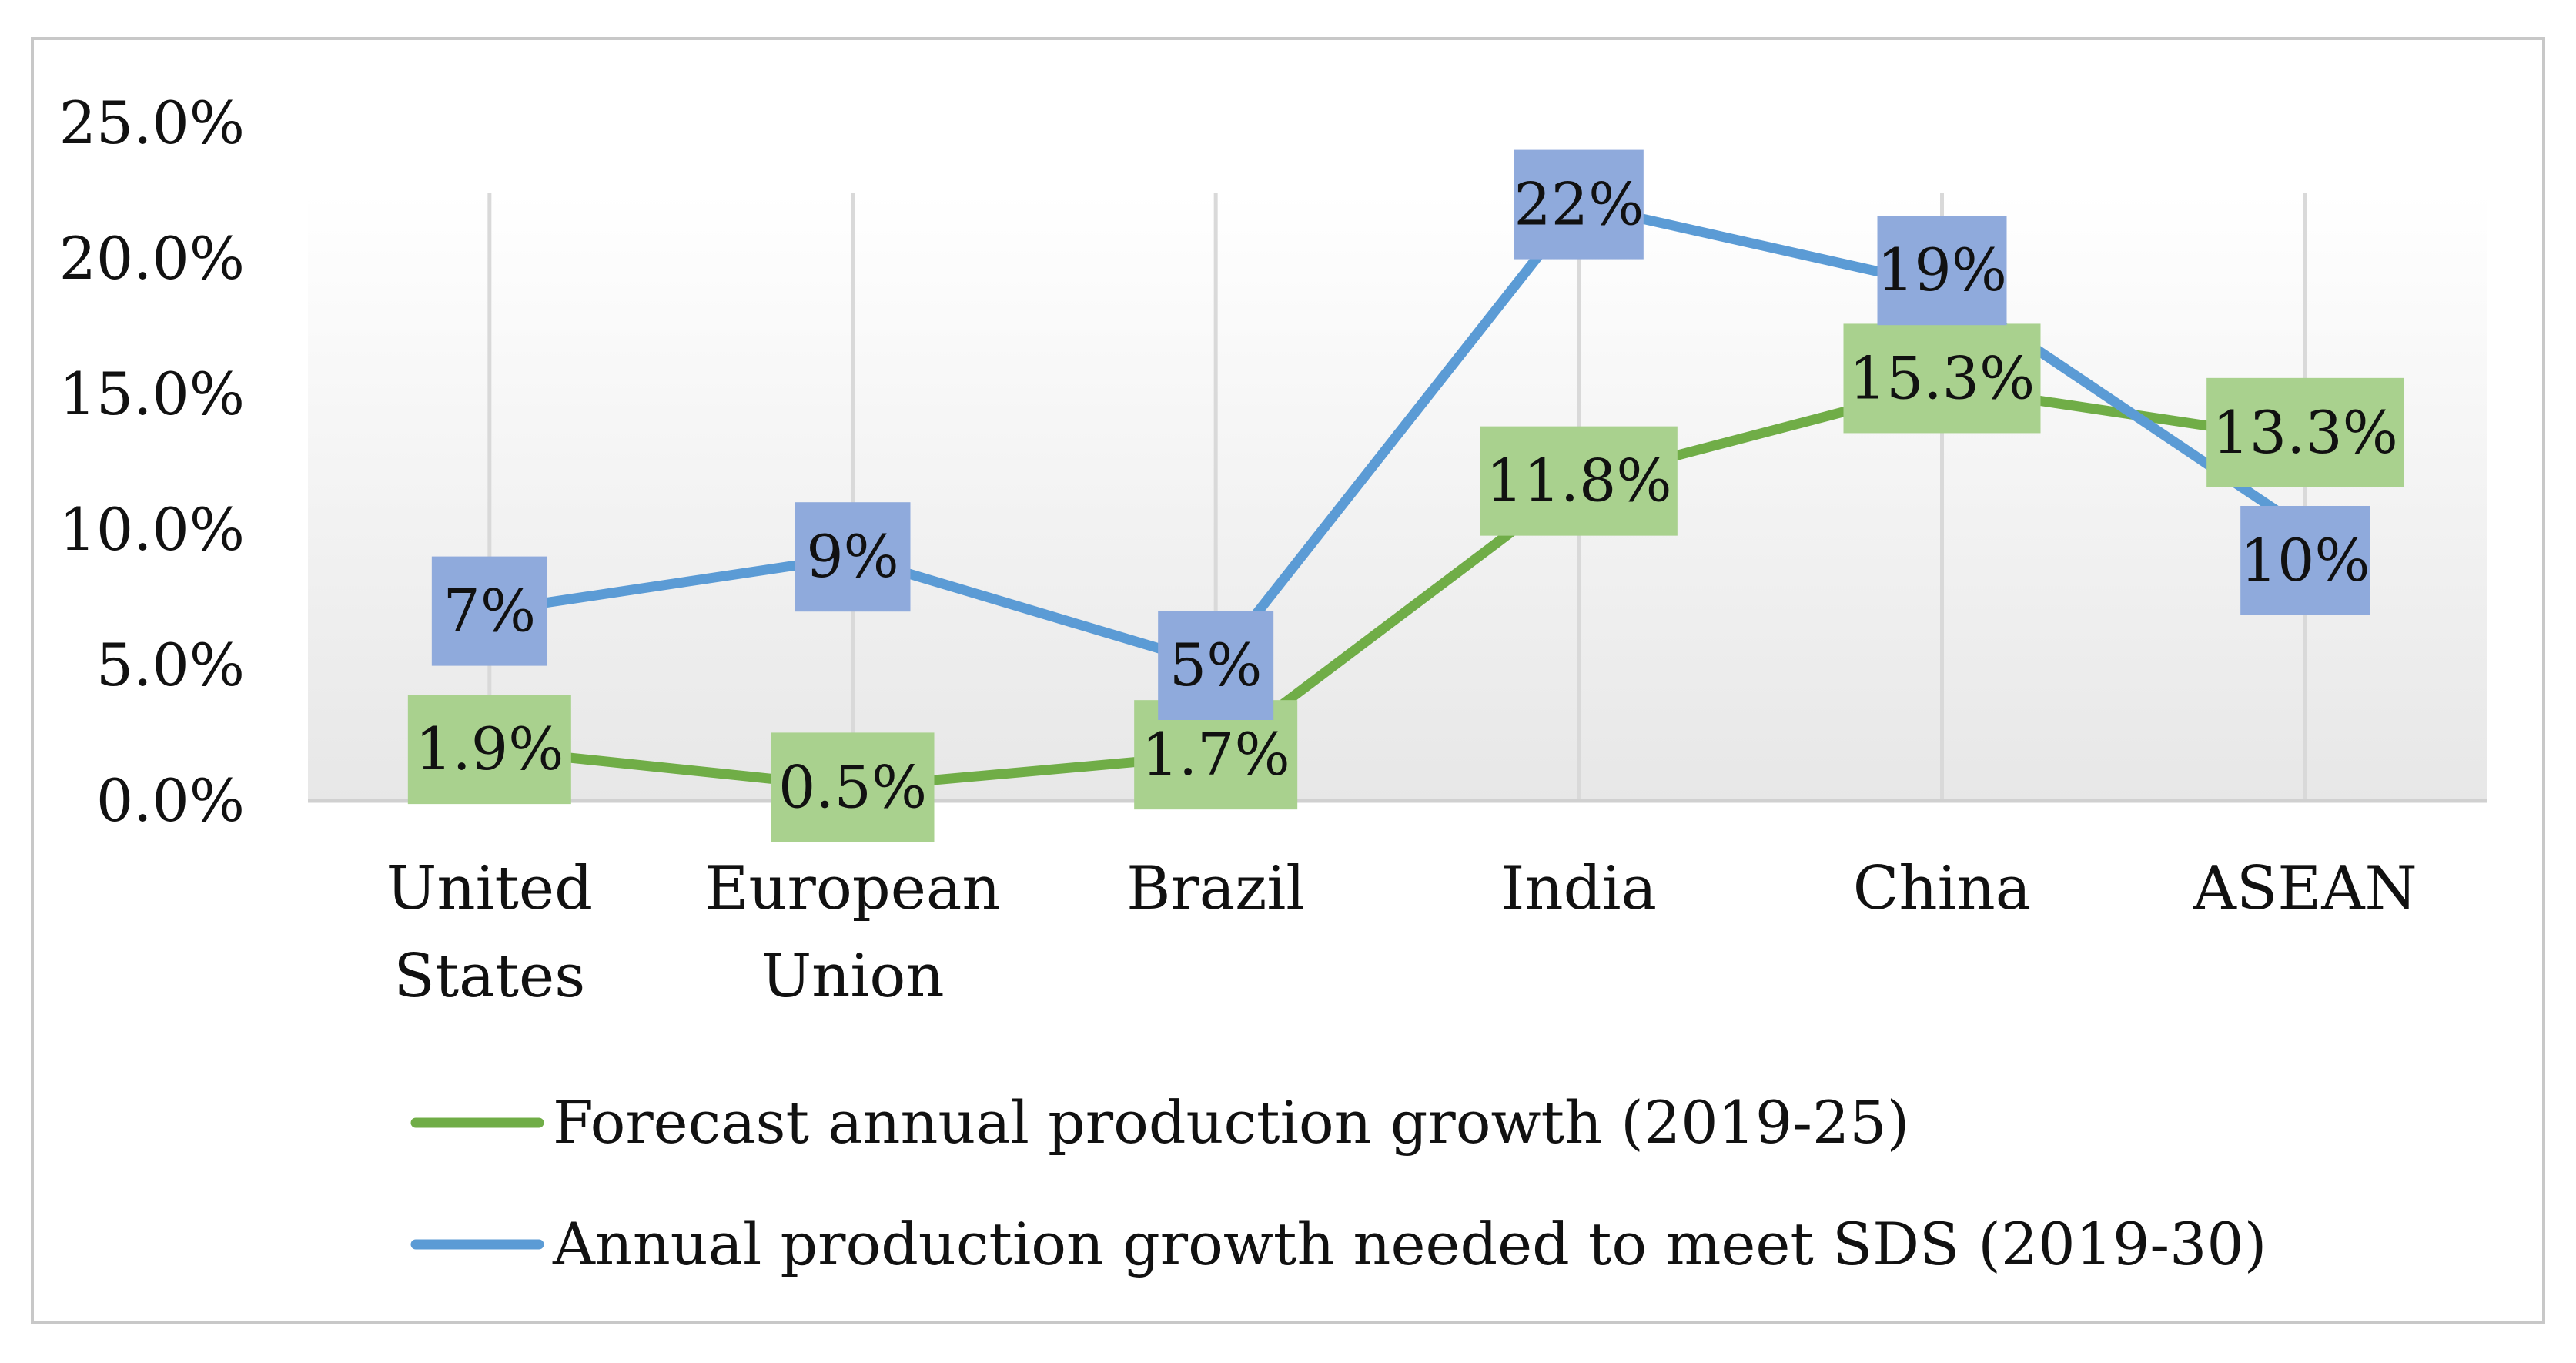  I want to click on y-tick-label: 0.0%, so click(171, 800).